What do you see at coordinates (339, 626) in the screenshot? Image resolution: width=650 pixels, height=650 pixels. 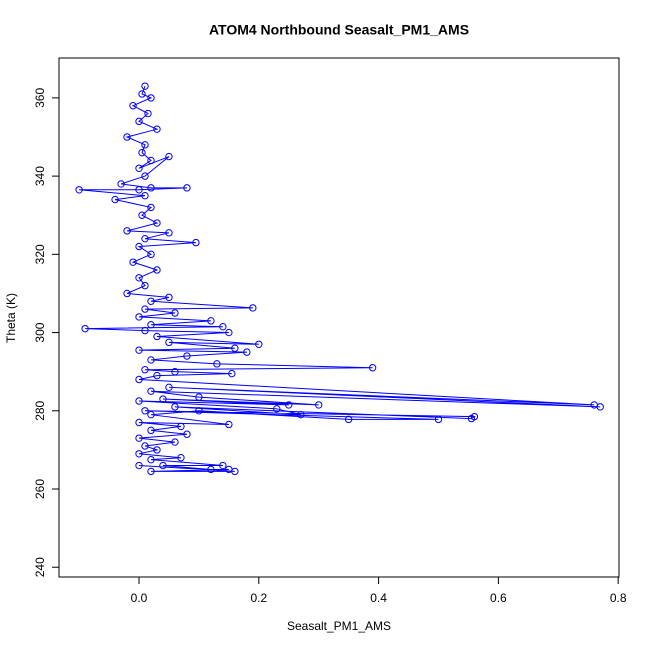 I see `x-axis-label: Seasalt_PM1_AMS` at bounding box center [339, 626].